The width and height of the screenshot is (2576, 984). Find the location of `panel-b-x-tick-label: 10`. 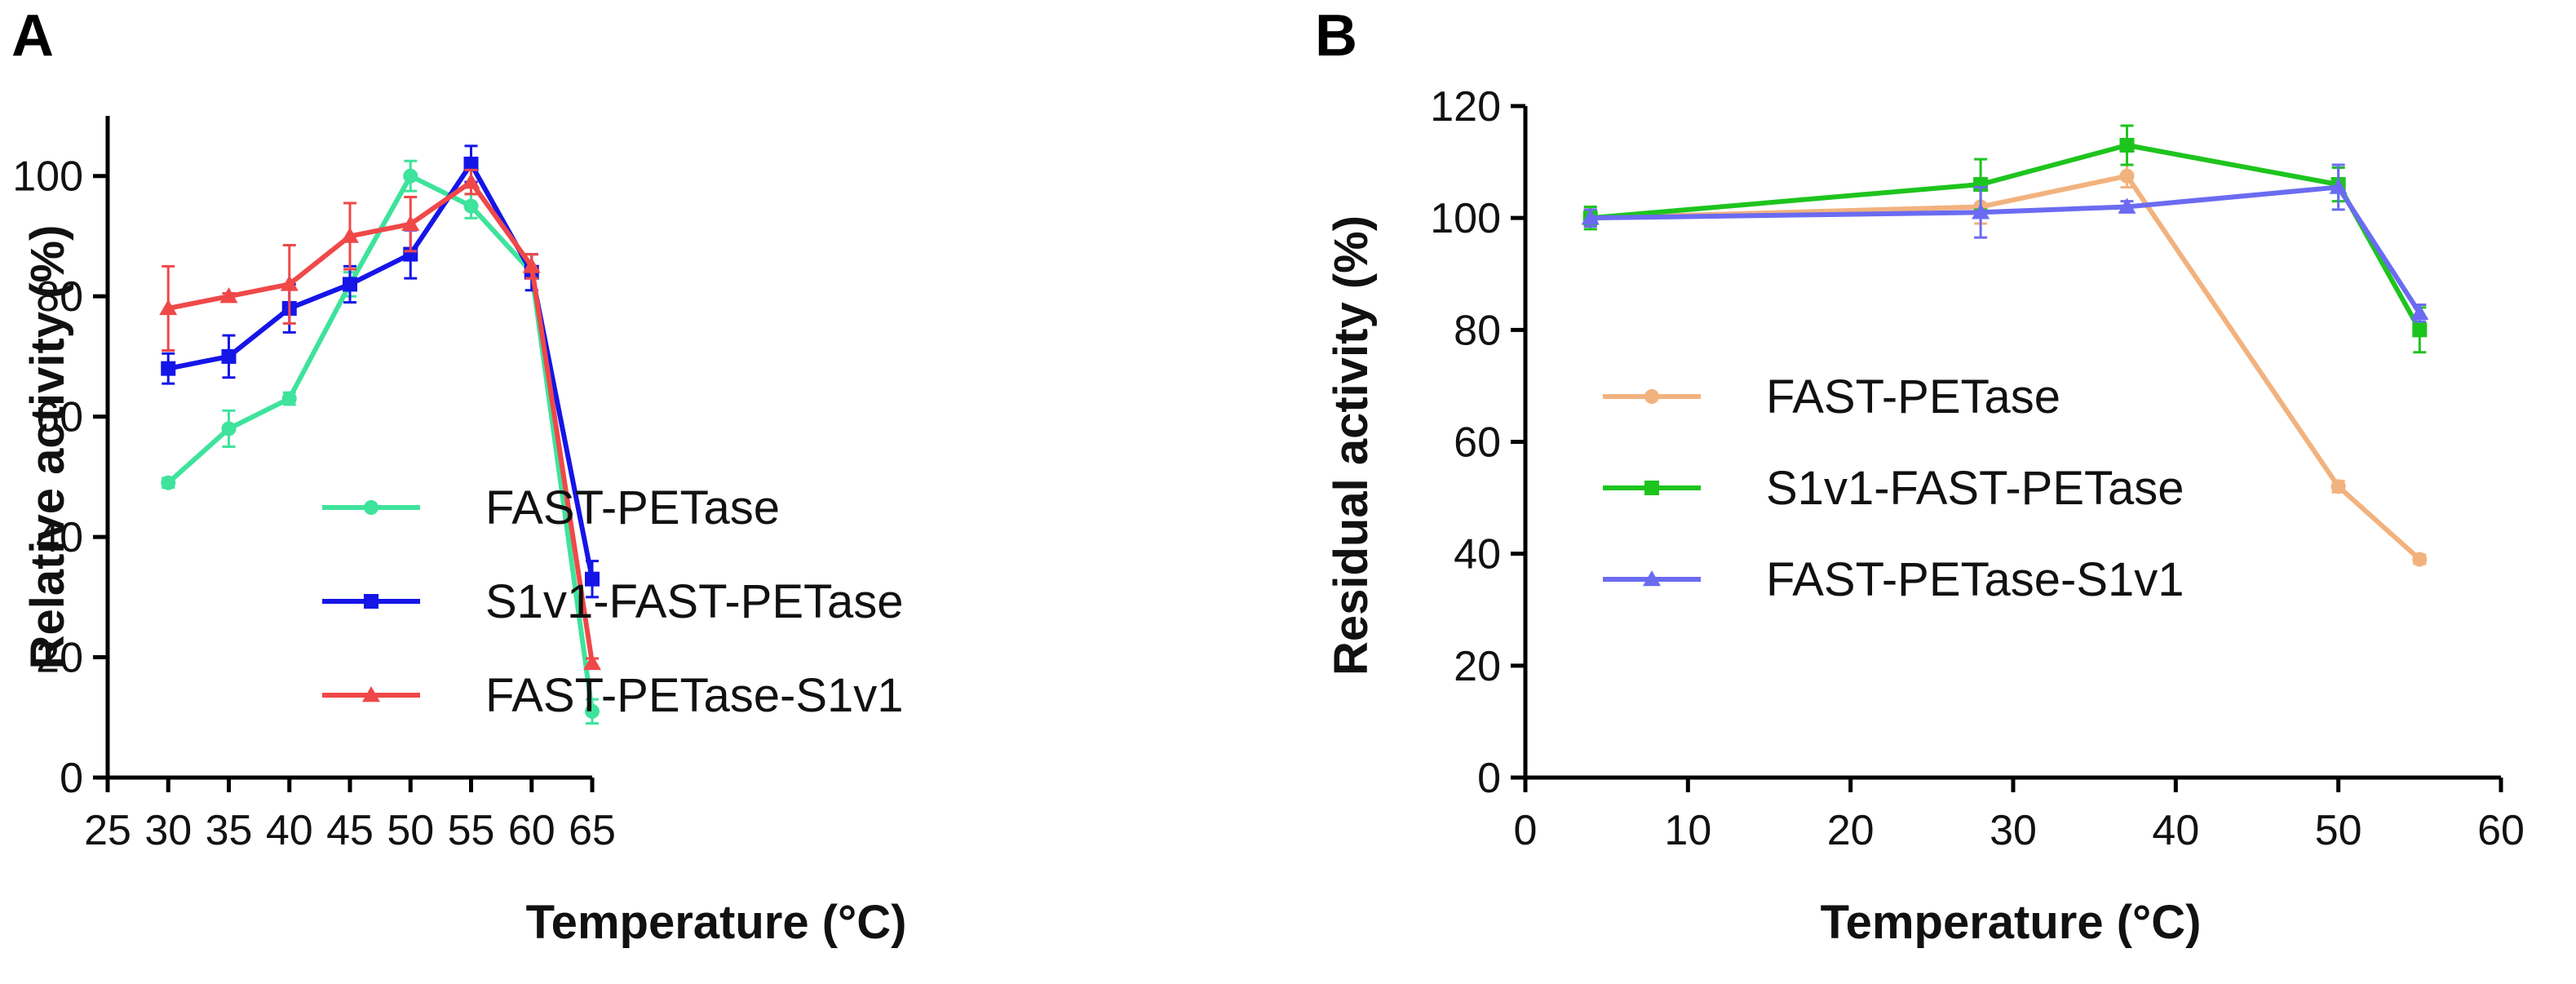

panel-b-x-tick-label: 10 is located at coordinates (1687, 830).